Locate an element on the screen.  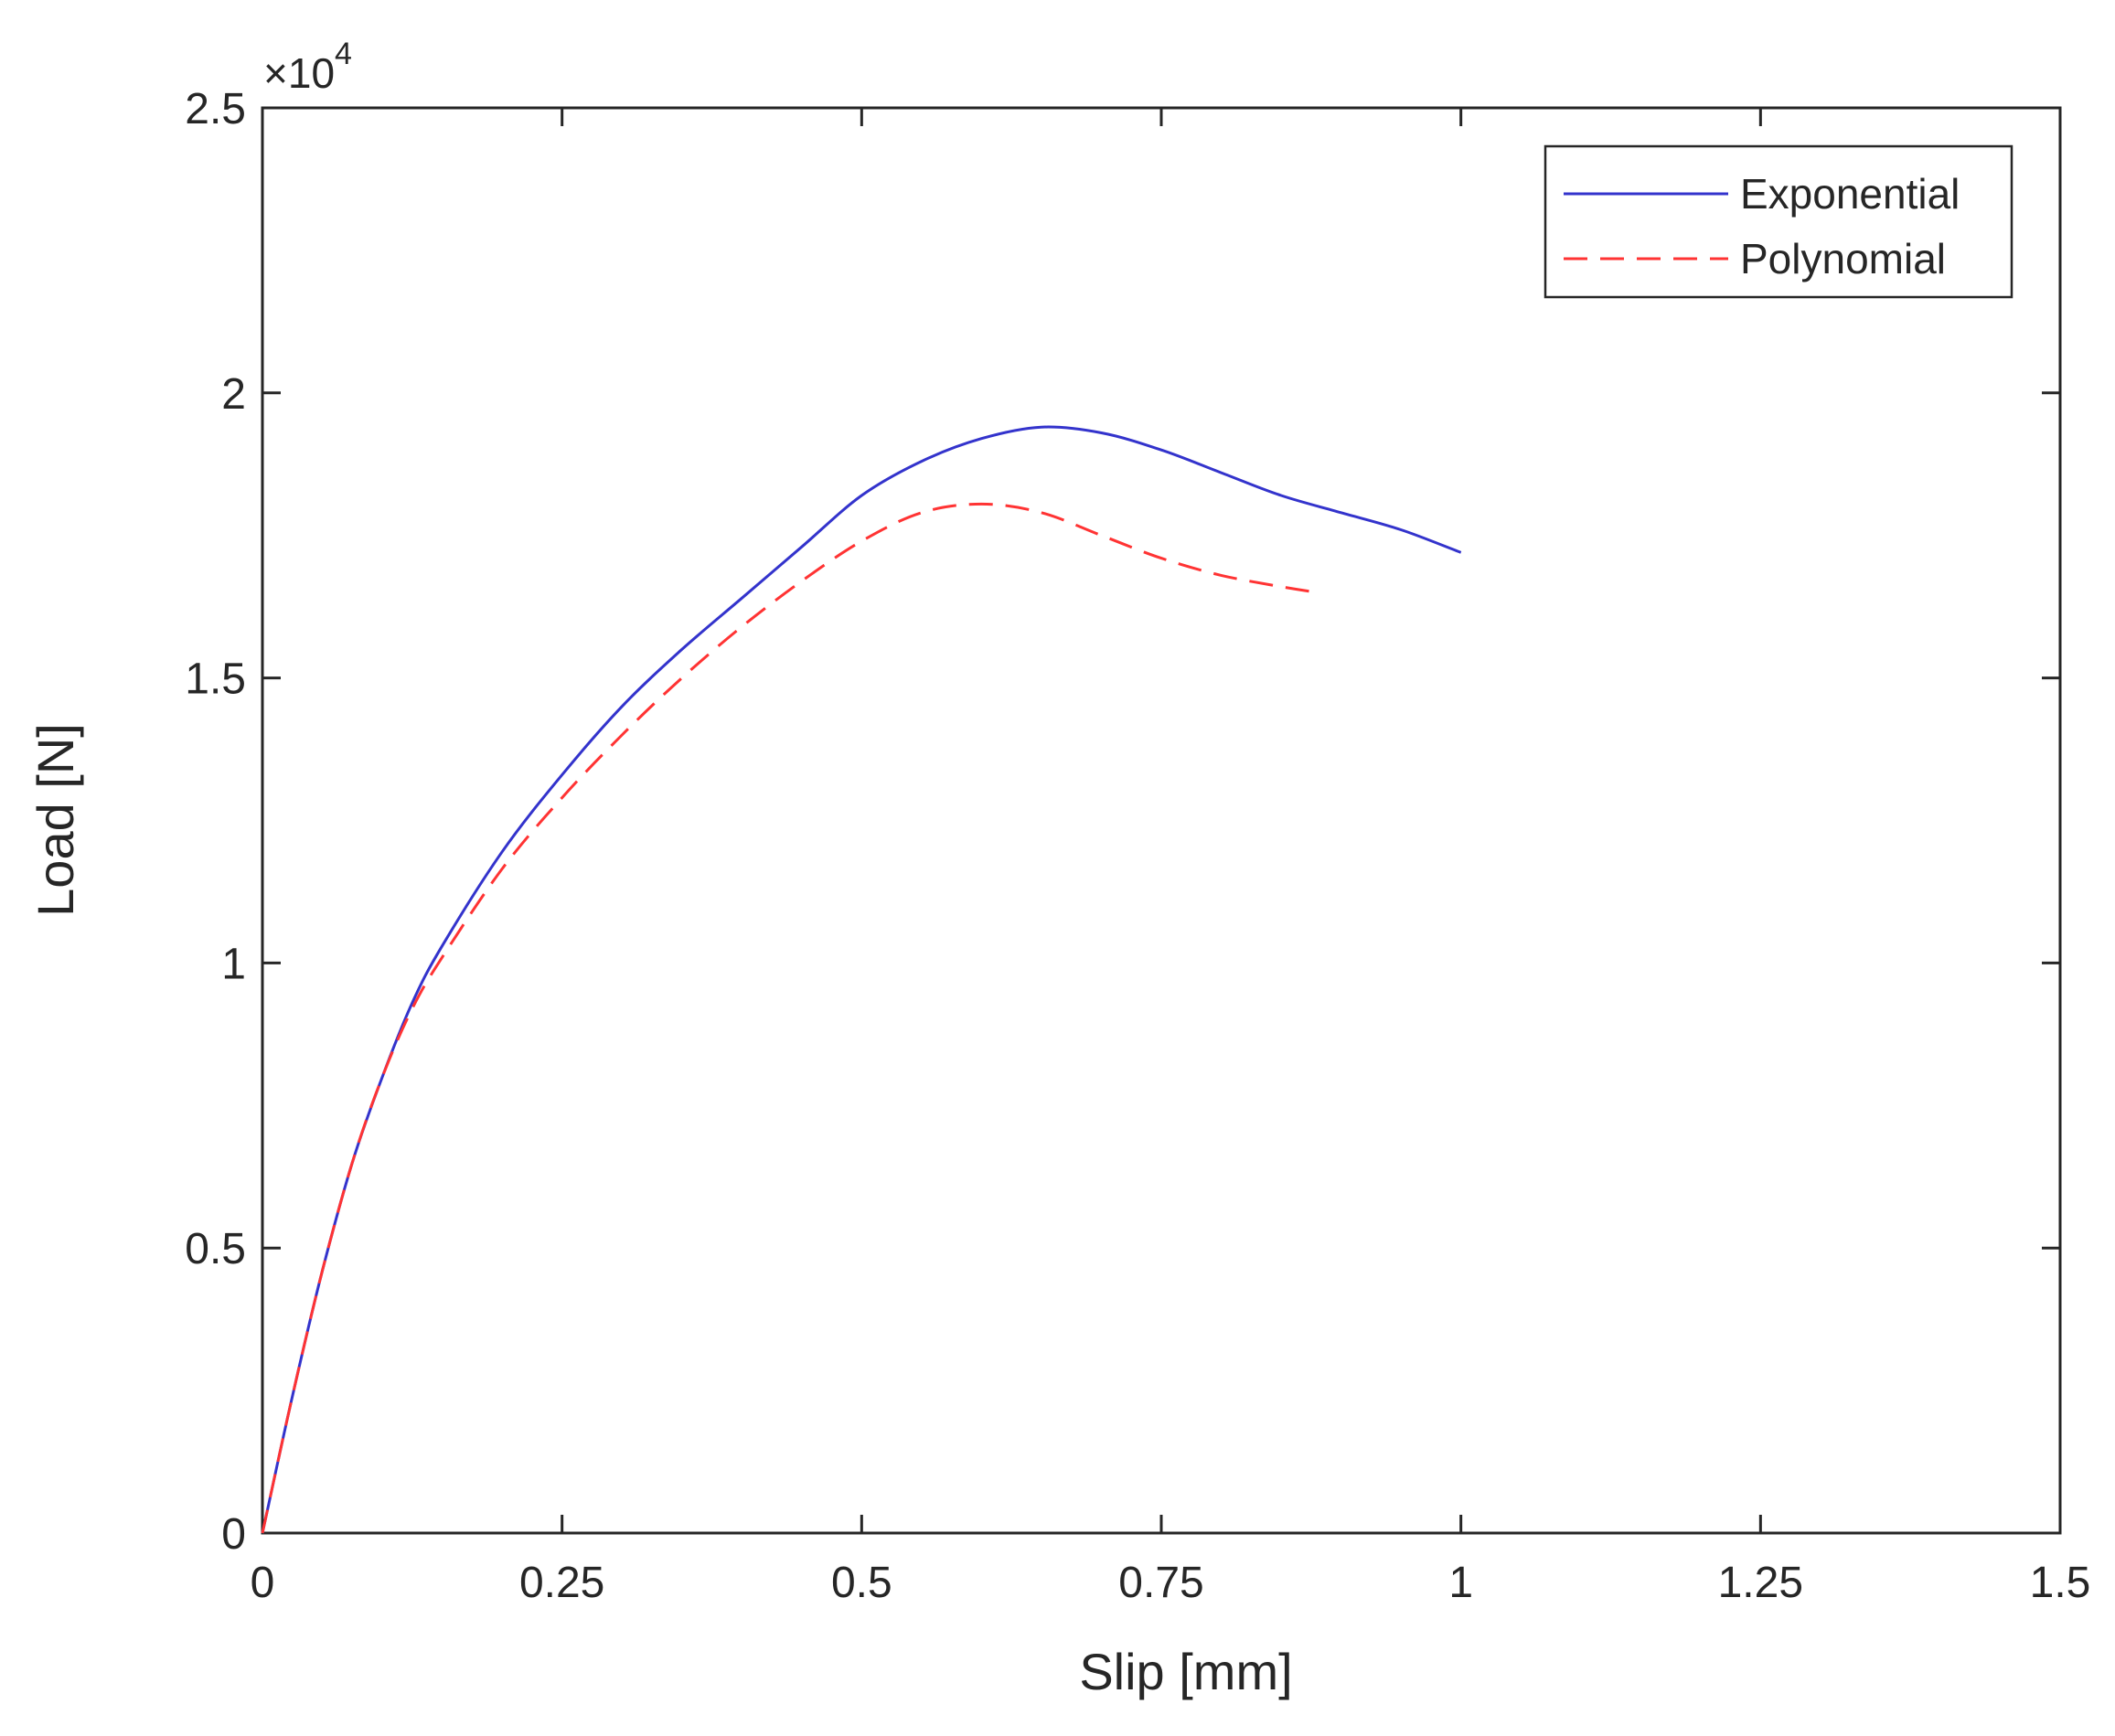
y-exponent-label: ×10⁴ is located at coordinates (307, 67).